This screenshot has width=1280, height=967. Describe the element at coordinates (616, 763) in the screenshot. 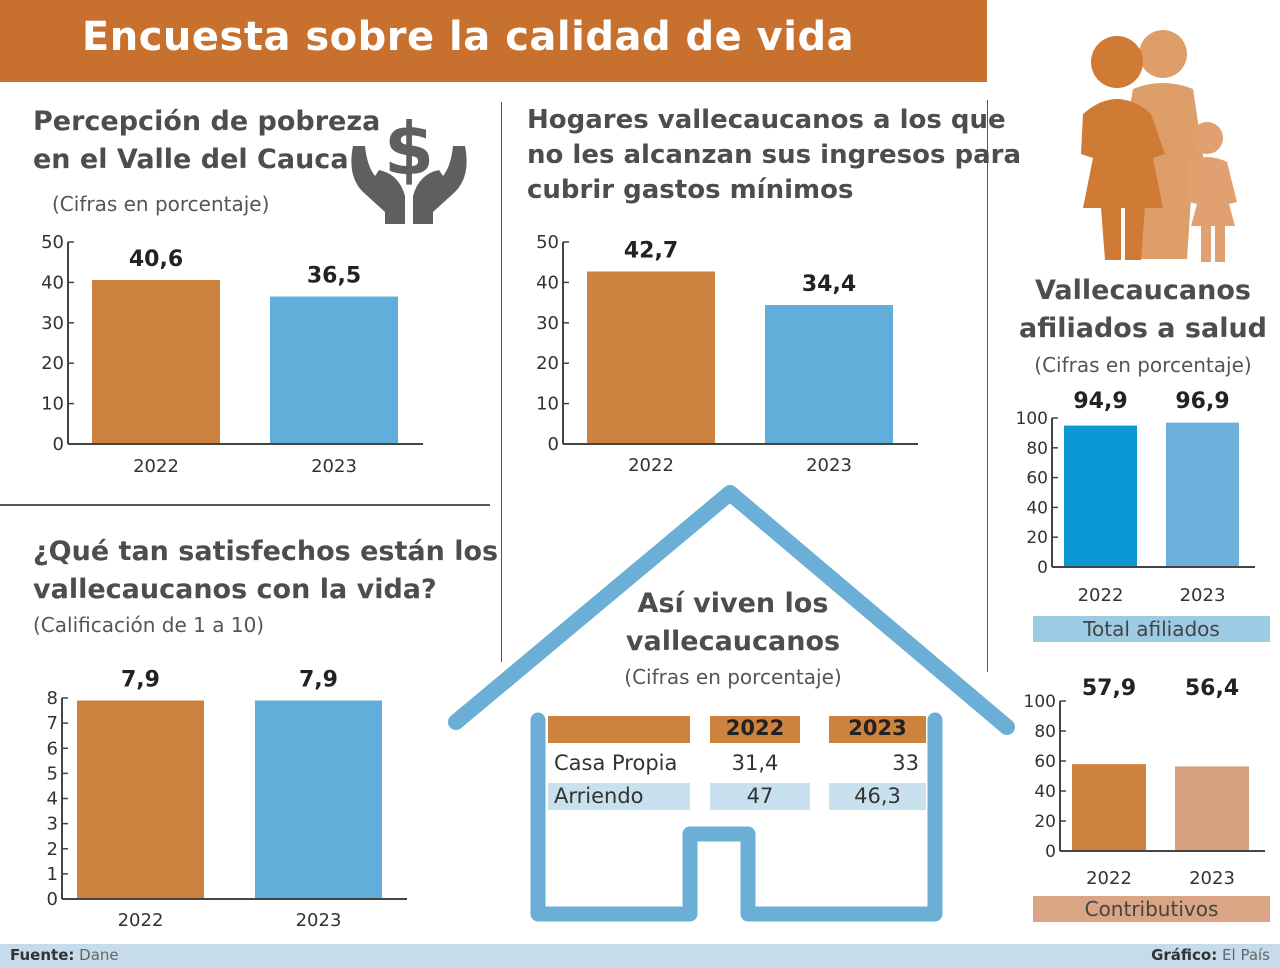

I see `row-label: Casa Propia` at that location.